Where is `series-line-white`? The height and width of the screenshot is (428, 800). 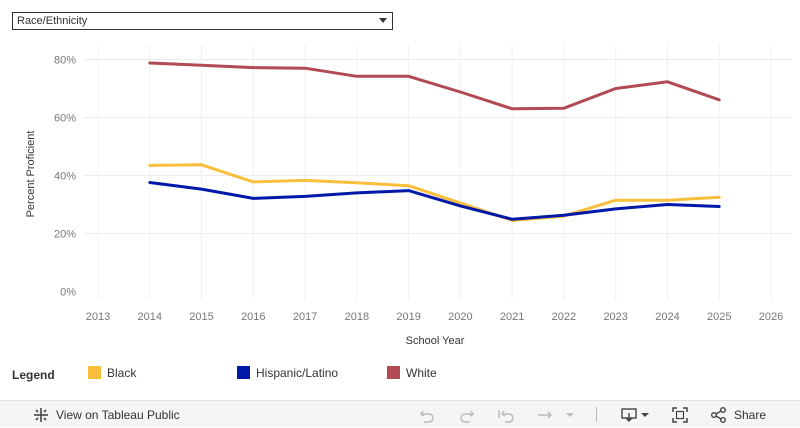 series-line-white is located at coordinates (434, 86).